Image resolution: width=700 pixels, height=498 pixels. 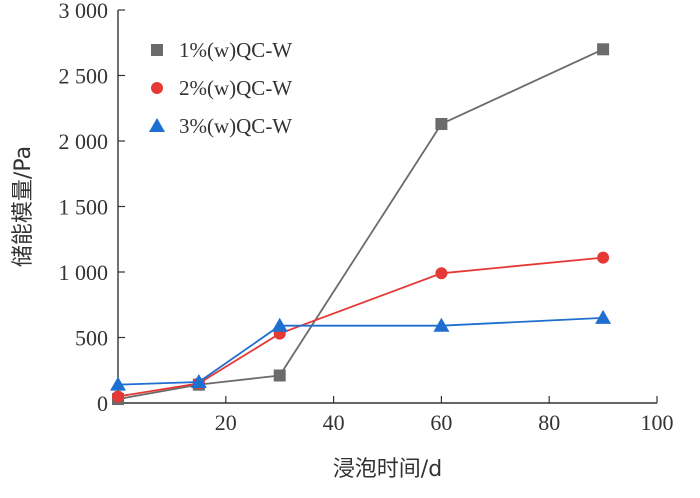 What do you see at coordinates (84, 207) in the screenshot?
I see `y-tick-label: 1 500` at bounding box center [84, 207].